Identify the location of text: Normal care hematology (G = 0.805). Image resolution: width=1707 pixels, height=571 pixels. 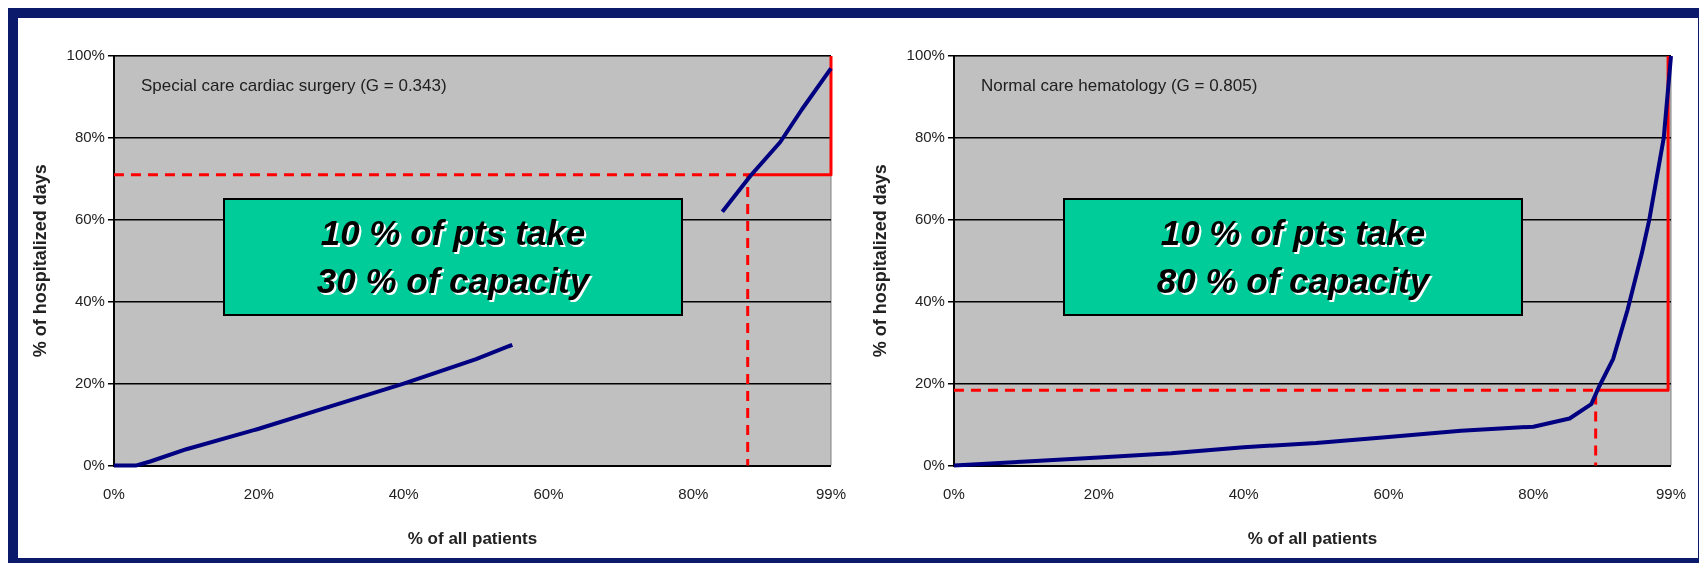
(1119, 85).